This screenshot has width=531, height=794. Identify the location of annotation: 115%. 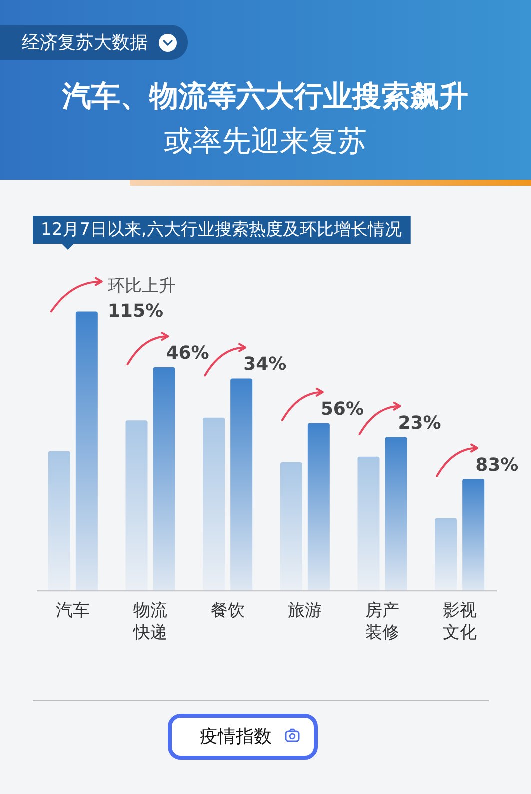
(136, 311).